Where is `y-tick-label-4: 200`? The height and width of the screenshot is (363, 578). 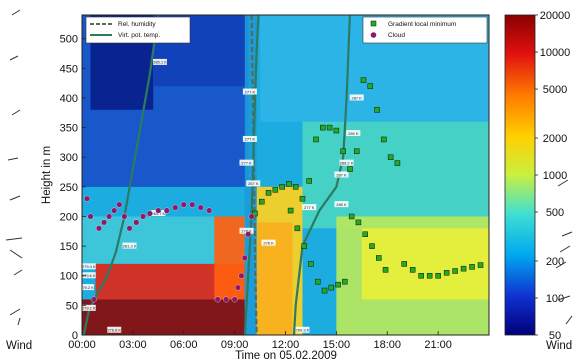
y-tick-label-4: 200 is located at coordinates (69, 217).